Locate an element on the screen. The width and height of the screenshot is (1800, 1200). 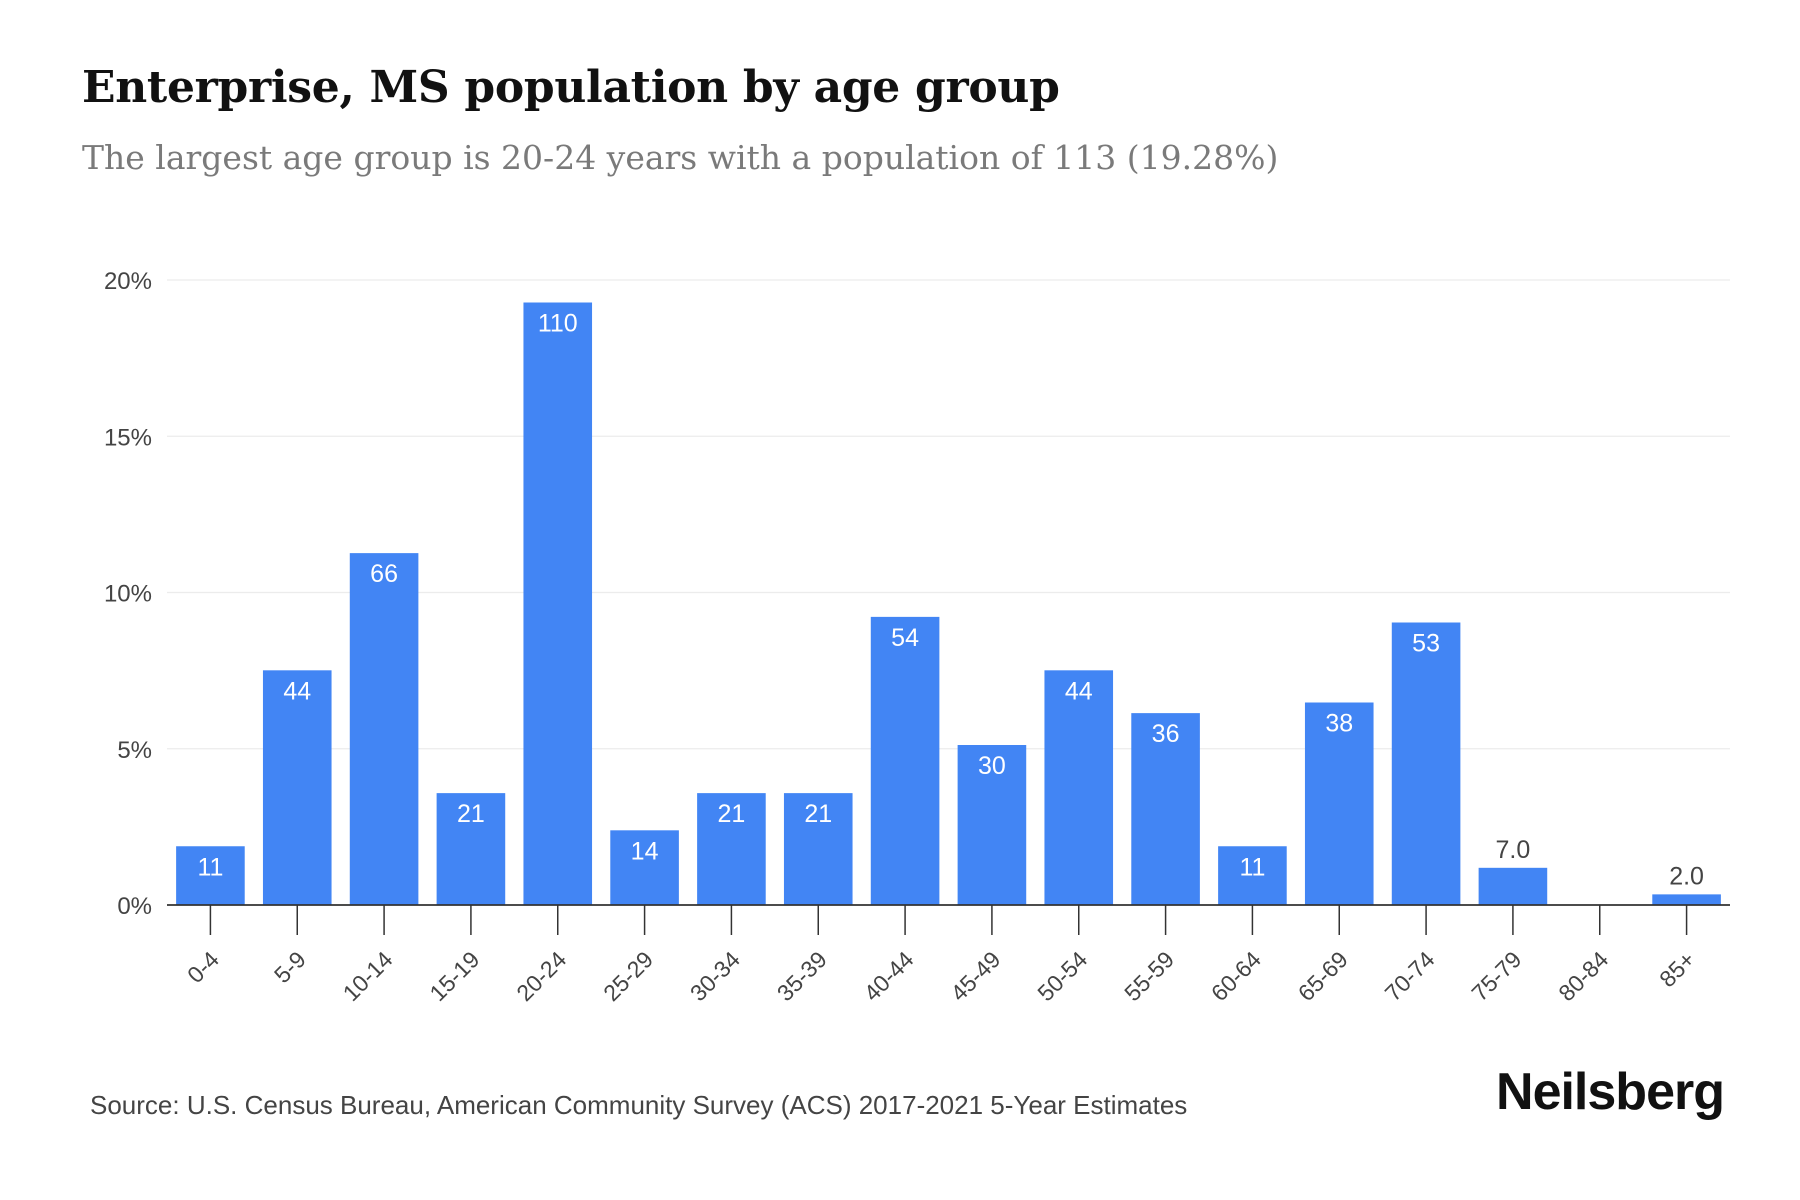
data-label-75-79: 7.0 is located at coordinates (1513, 850).